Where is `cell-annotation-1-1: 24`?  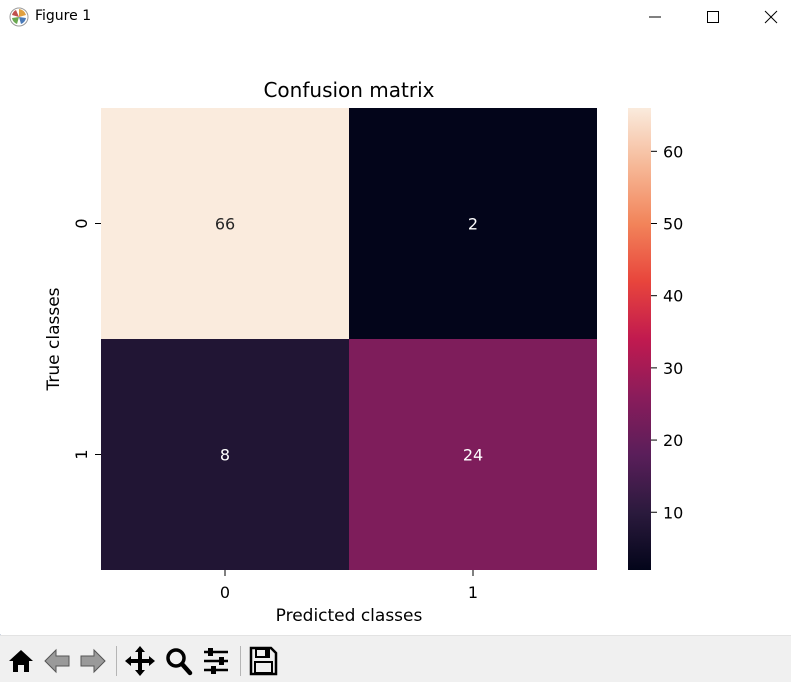 cell-annotation-1-1: 24 is located at coordinates (473, 455).